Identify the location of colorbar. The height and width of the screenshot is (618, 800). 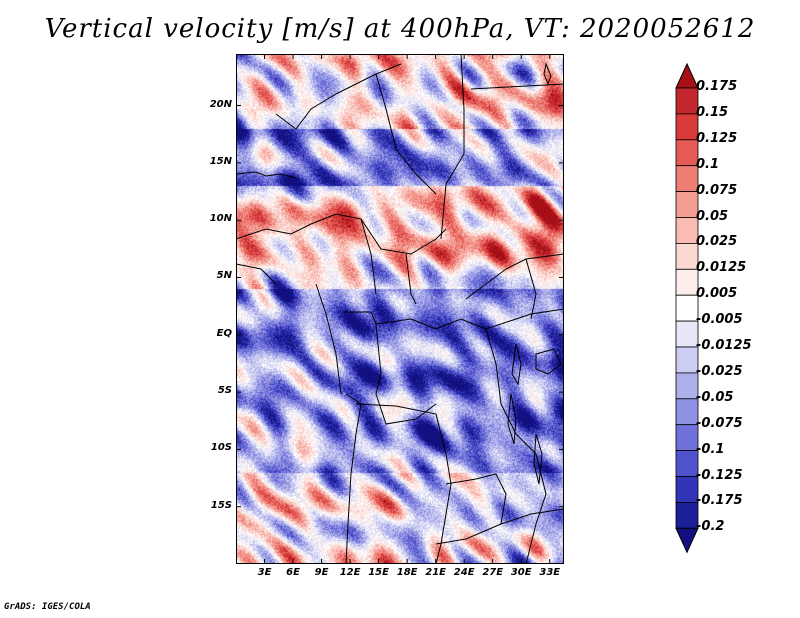
(687, 308).